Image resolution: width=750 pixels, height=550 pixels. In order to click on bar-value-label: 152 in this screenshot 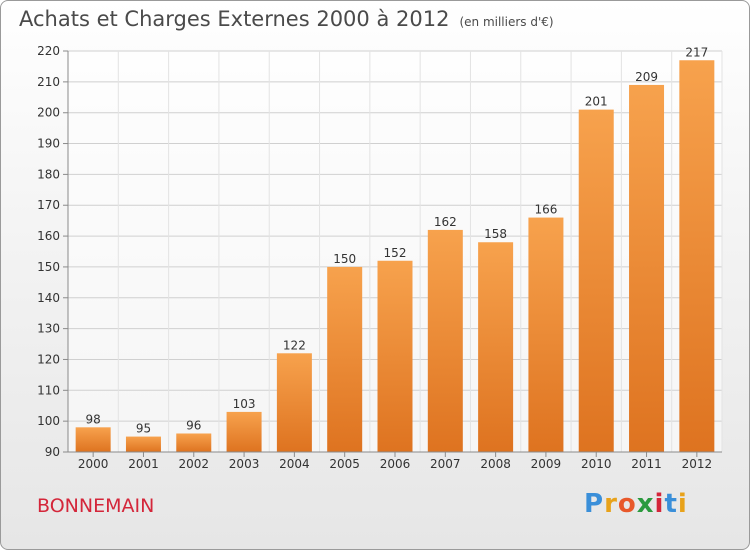, I will do `click(395, 253)`.